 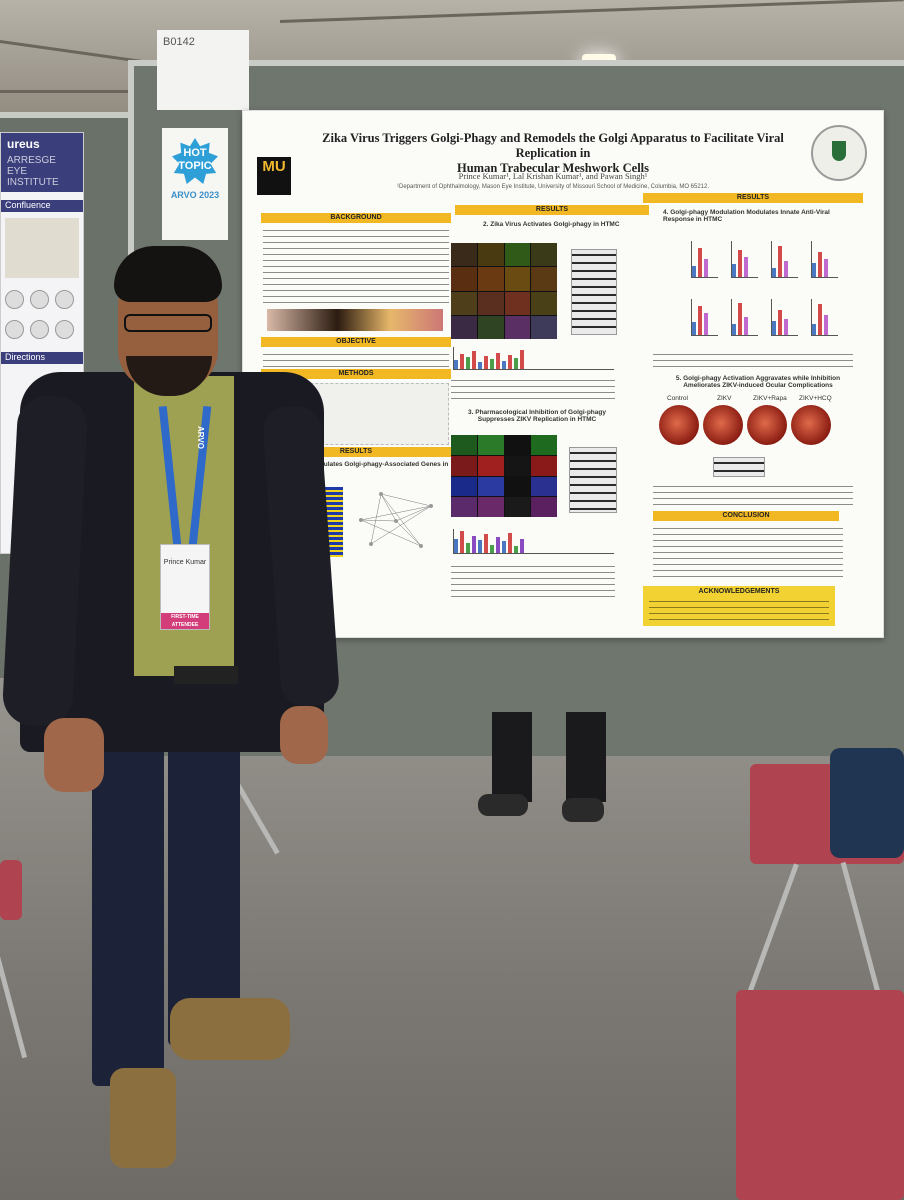 What do you see at coordinates (356, 452) in the screenshot?
I see `section-results-left: RESULTS` at bounding box center [356, 452].